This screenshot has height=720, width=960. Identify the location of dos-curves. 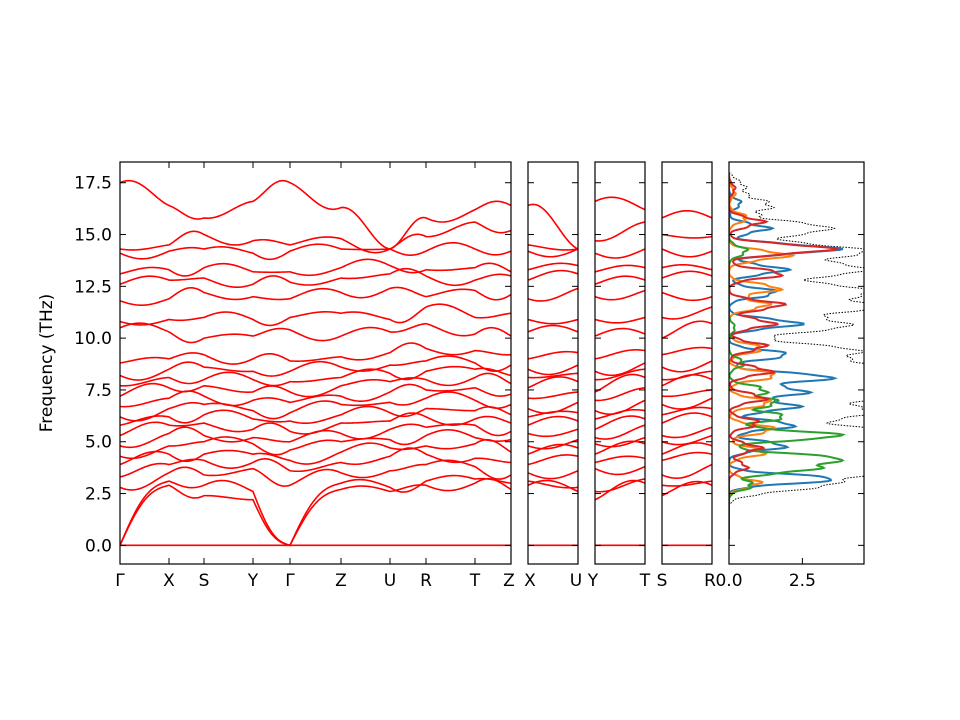
(796, 356).